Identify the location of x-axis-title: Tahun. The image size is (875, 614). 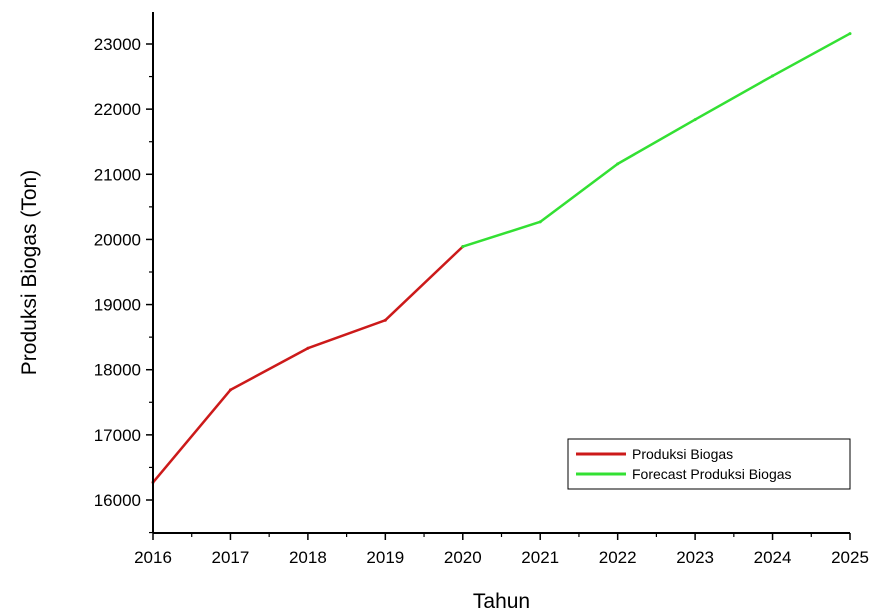
(501, 601).